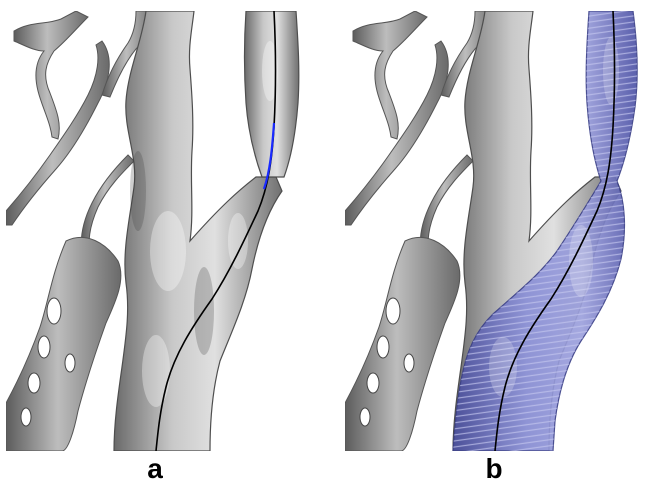 Image resolution: width=646 pixels, height=487 pixels. Describe the element at coordinates (155, 468) in the screenshot. I see `panel-a-label: a` at that location.